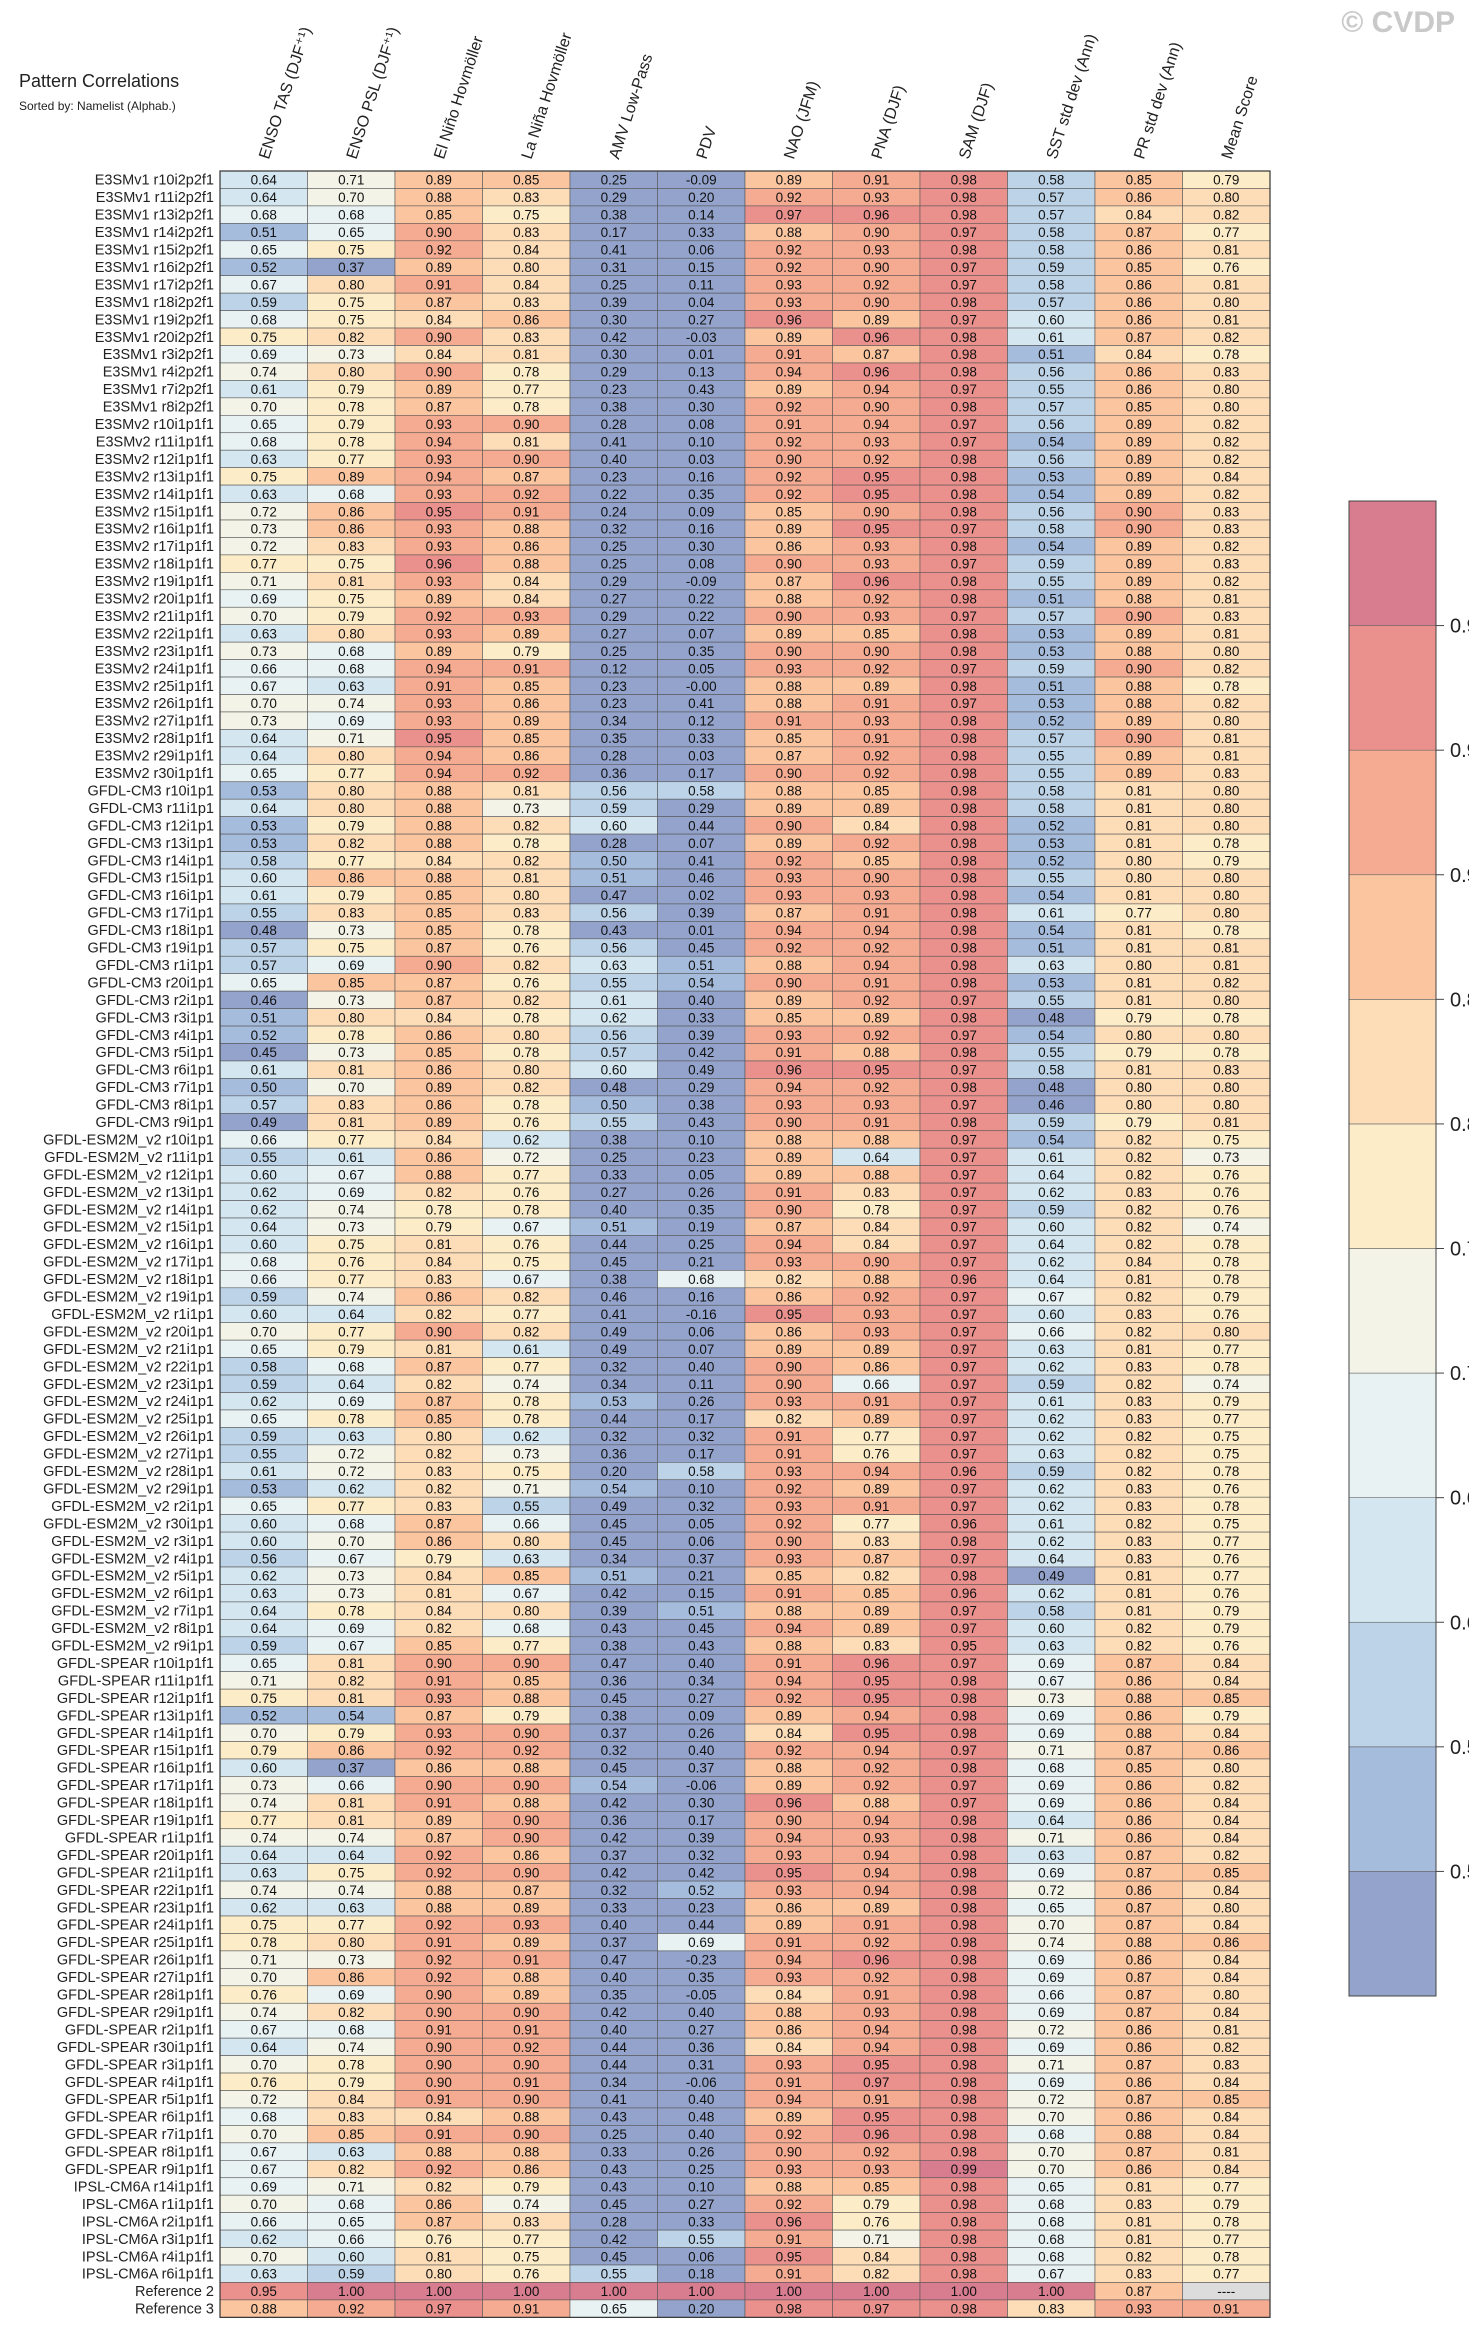 The width and height of the screenshot is (1469, 2342). What do you see at coordinates (264, 529) in the screenshot?
I see `cell-value: 0.73` at bounding box center [264, 529].